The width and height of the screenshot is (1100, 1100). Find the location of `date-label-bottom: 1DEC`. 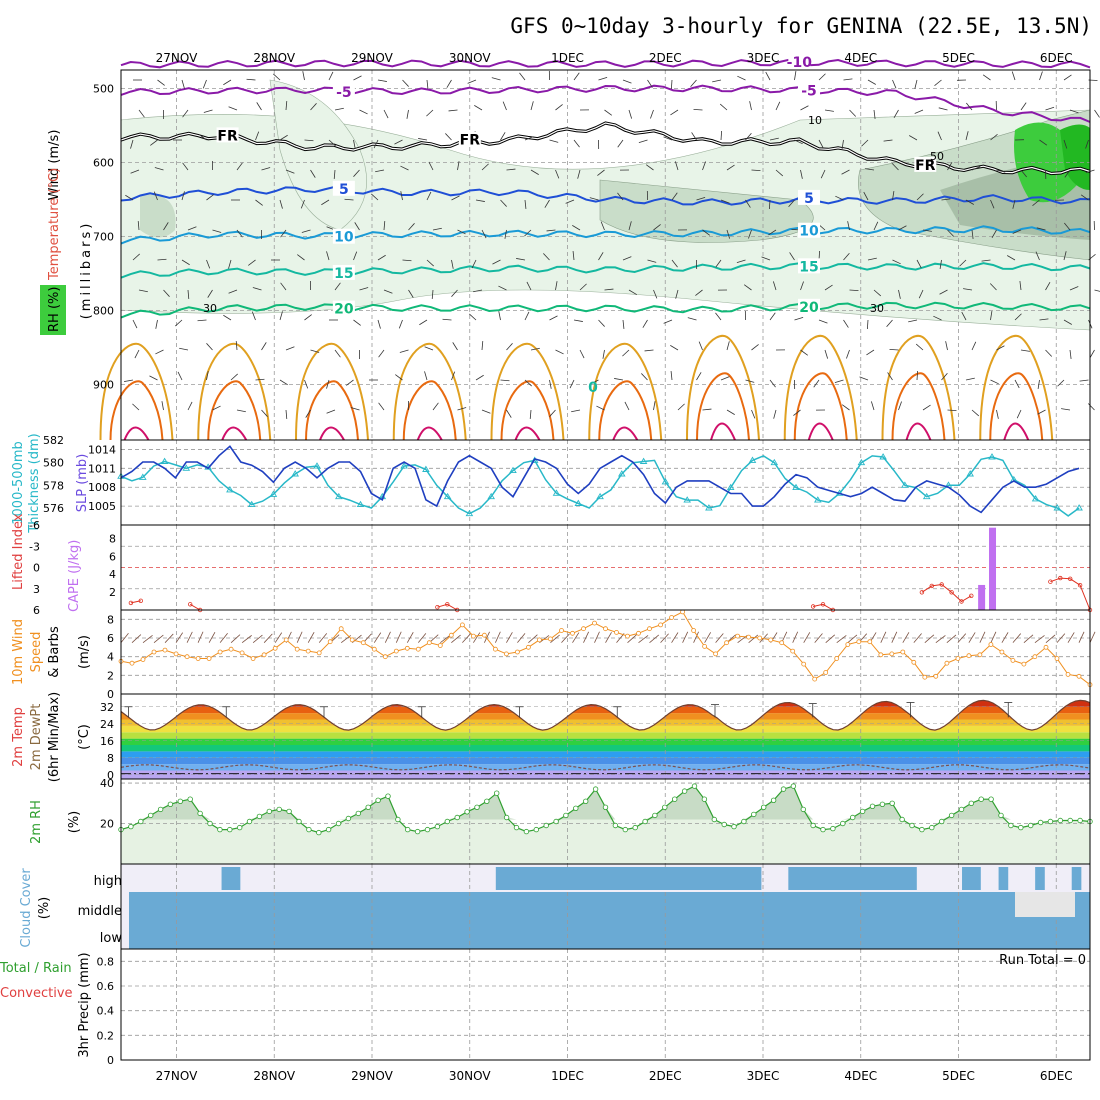

date-label-bottom: 1DEC is located at coordinates (567, 1076).